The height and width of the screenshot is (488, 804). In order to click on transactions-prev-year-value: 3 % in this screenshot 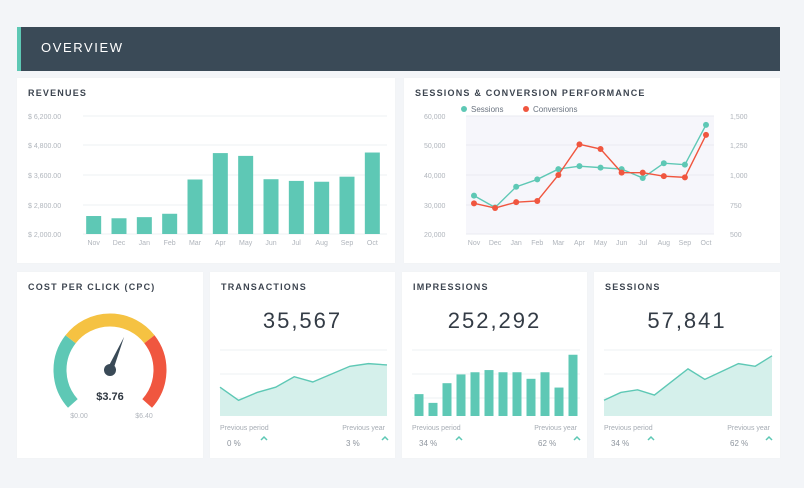, I will do `click(353, 443)`.